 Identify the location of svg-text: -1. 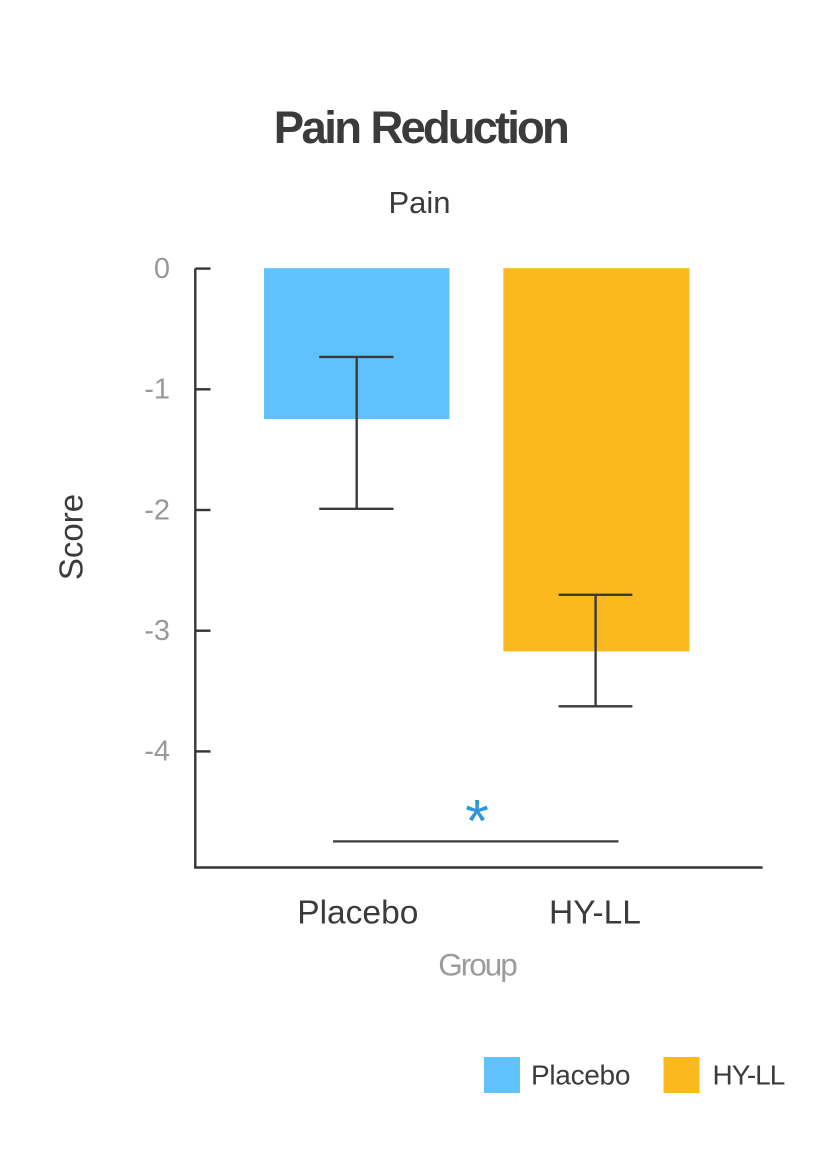
(157, 390).